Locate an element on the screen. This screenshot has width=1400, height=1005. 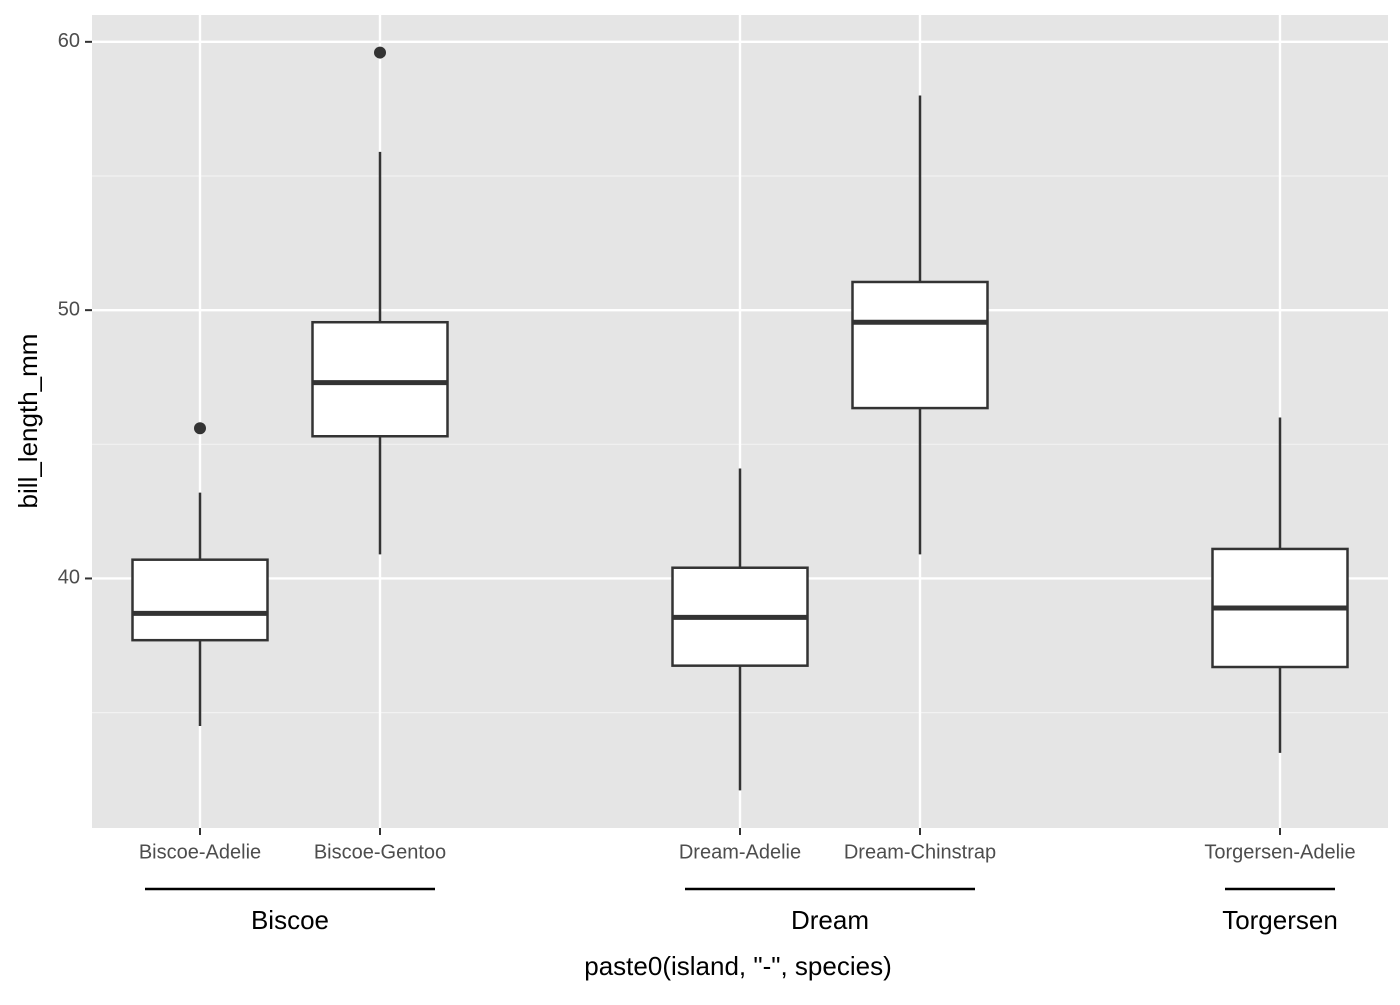
x-tick-label: Torgersen-Adelie is located at coordinates (1279, 852).